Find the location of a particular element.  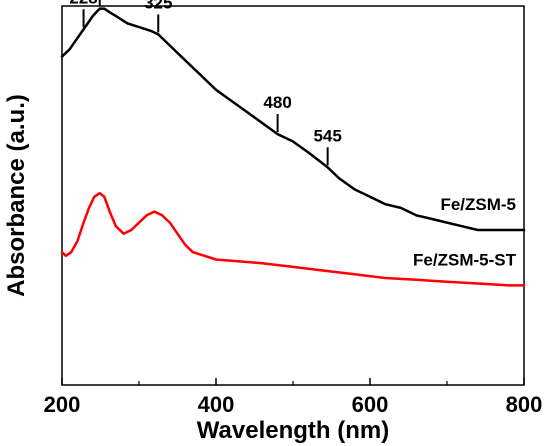

legend-layer: Fe/ZSM-5 Fe/ZSM-5-ST is located at coordinates (465, 232).